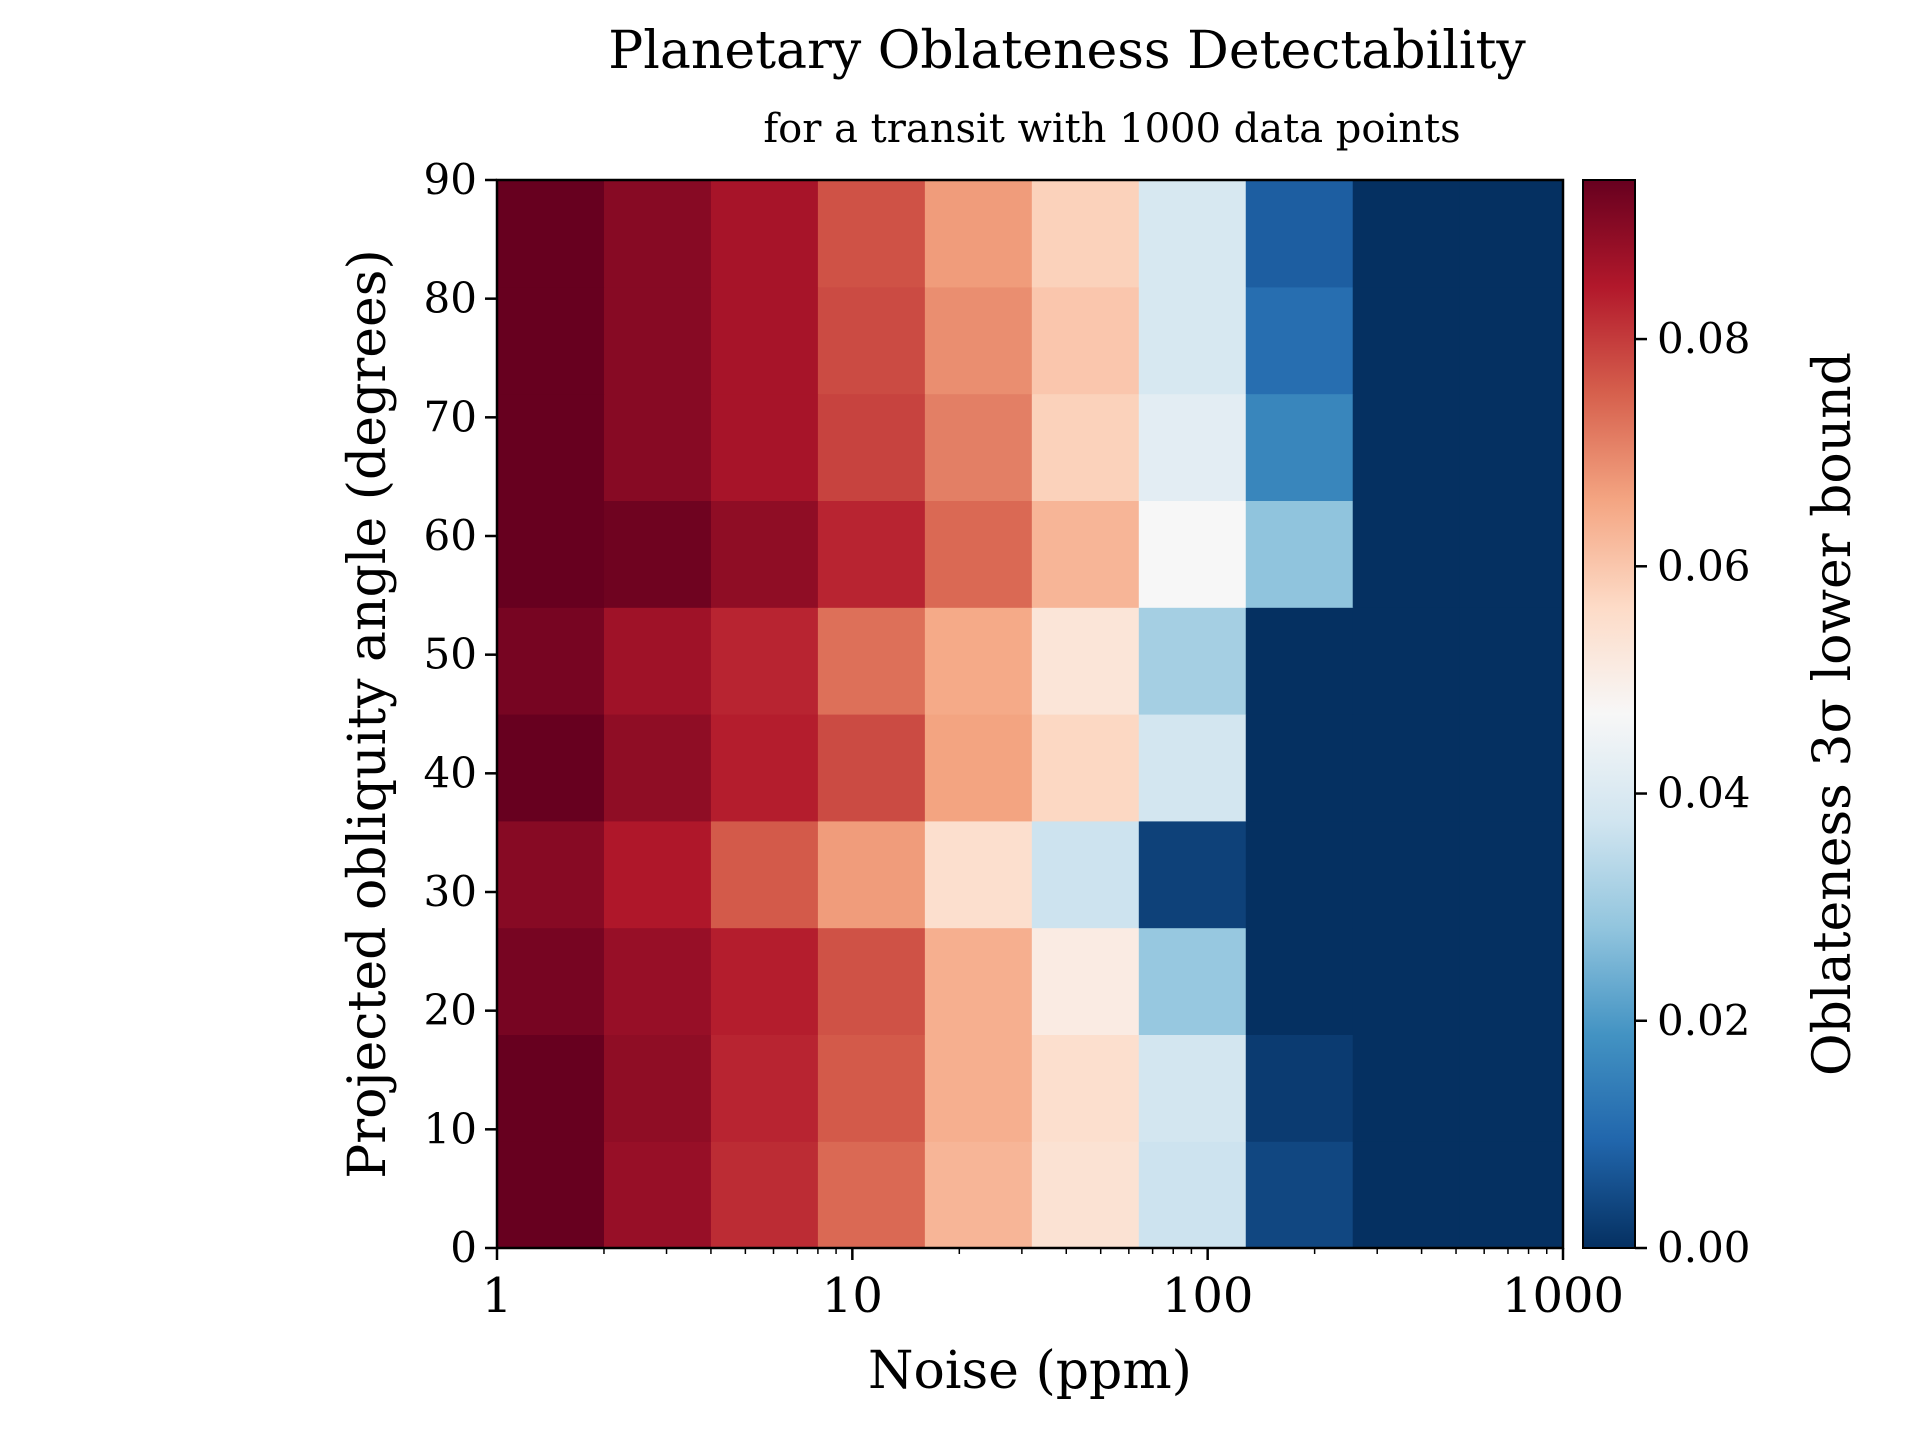 The image size is (1920, 1440). I want to click on colorbar-tick-label: 0.08, so click(1704, 338).